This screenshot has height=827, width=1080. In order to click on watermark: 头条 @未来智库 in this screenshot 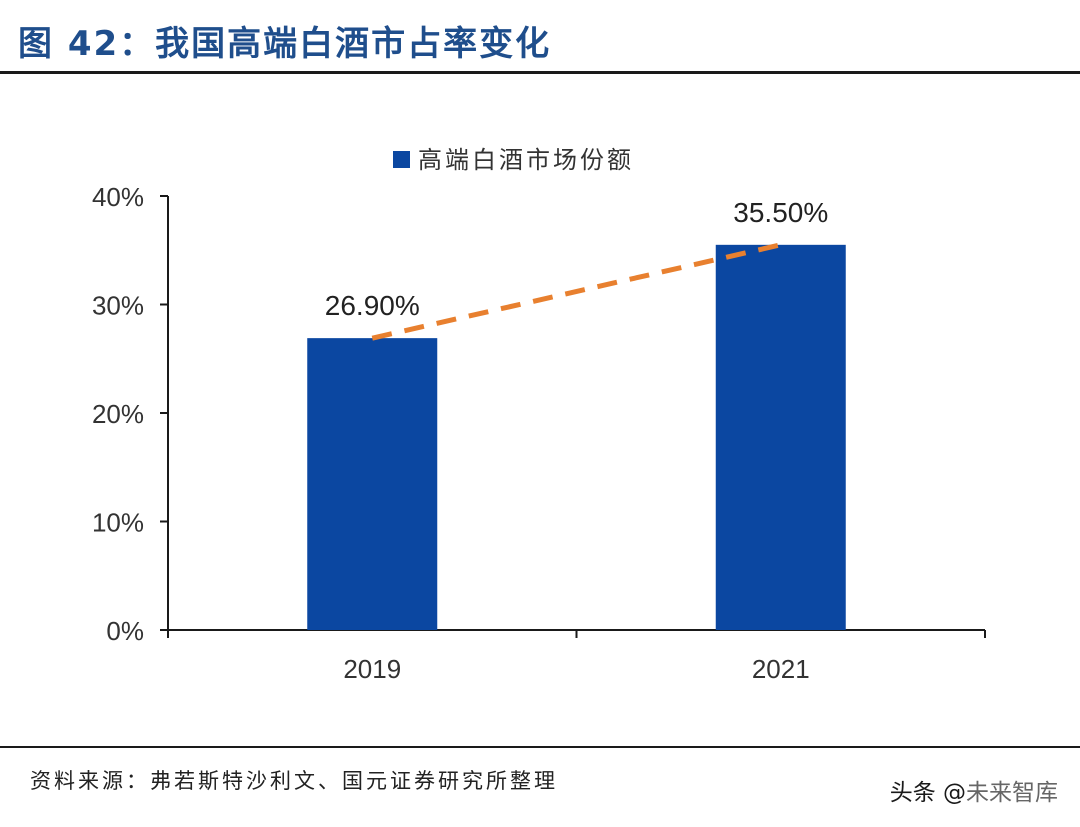, I will do `click(974, 790)`.